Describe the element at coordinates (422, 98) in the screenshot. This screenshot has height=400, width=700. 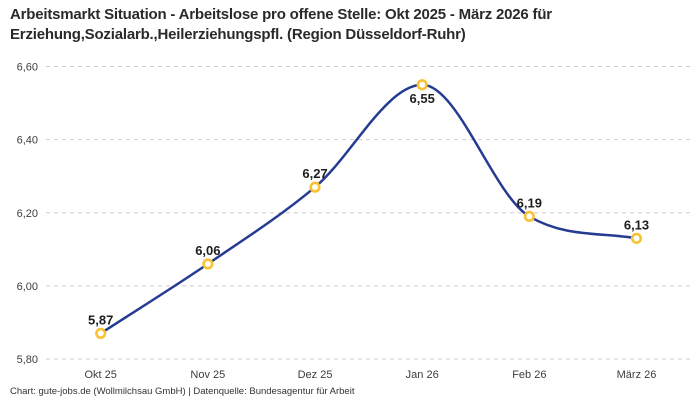
I see `data-point-label: 6,55` at that location.